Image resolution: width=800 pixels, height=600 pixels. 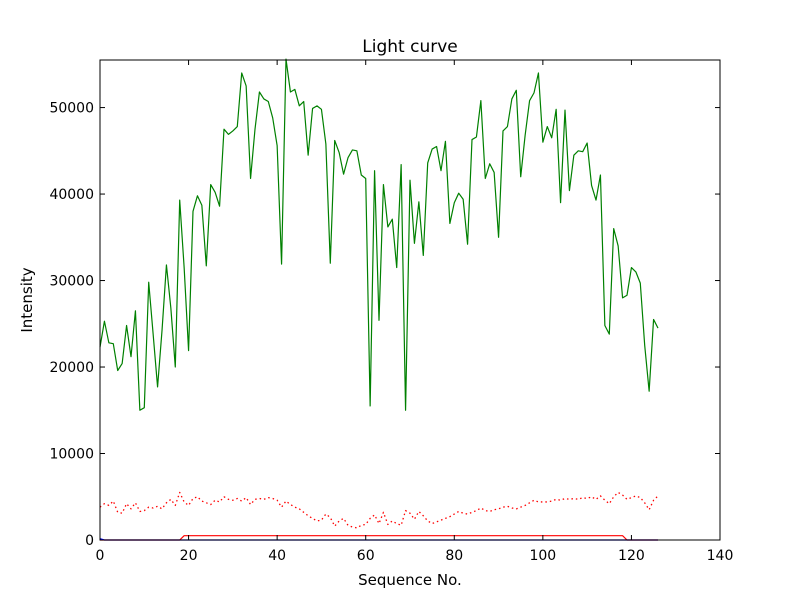 I want to click on y-tick-label: 50000, so click(x=71, y=109).